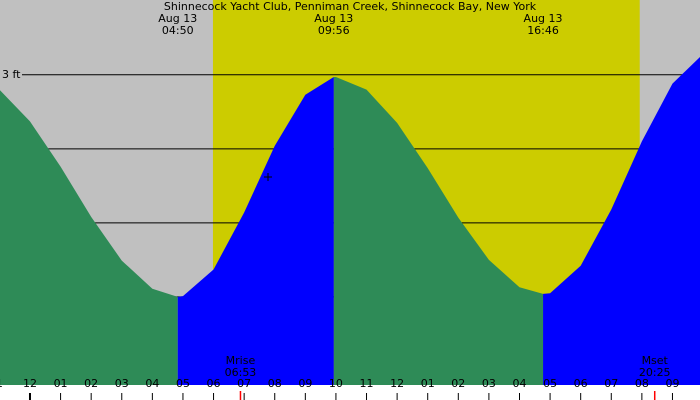 The image size is (700, 400). Describe the element at coordinates (241, 372) in the screenshot. I see `moon-event-time: 06:53` at that location.